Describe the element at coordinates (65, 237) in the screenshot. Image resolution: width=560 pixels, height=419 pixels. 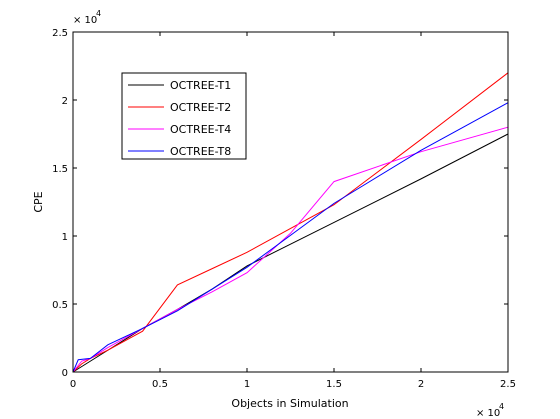
I see `y-tick-label: 1` at that location.